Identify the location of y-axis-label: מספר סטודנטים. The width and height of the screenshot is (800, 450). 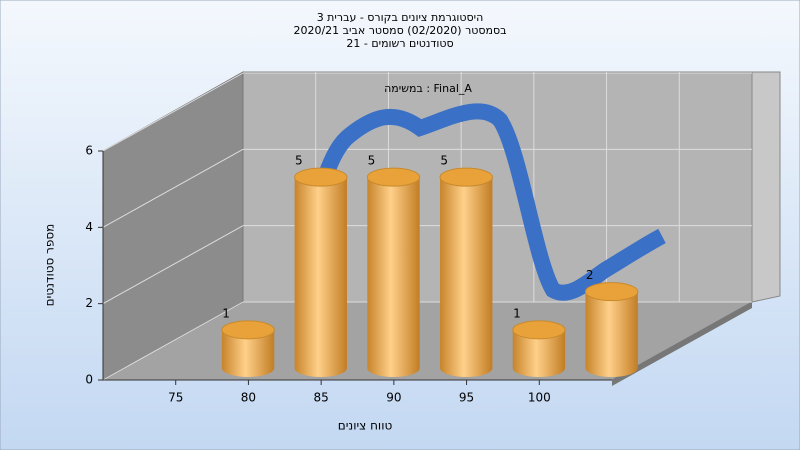
(50, 265).